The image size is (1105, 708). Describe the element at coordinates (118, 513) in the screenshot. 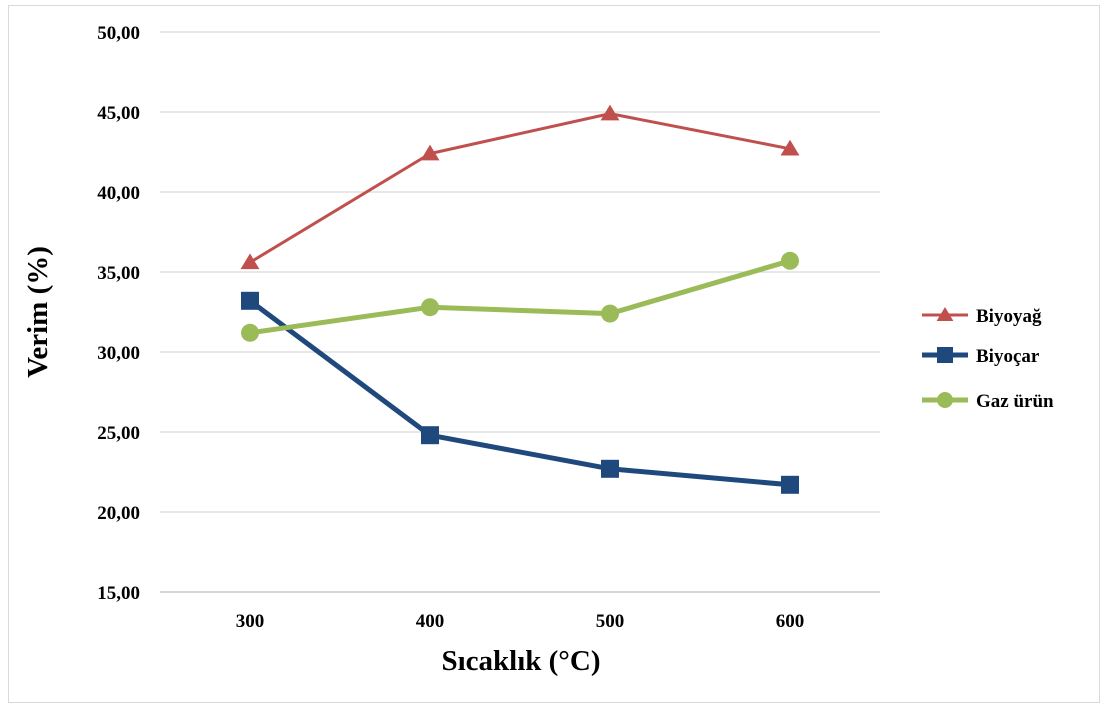

I see `y-tick-label: 20,00` at that location.